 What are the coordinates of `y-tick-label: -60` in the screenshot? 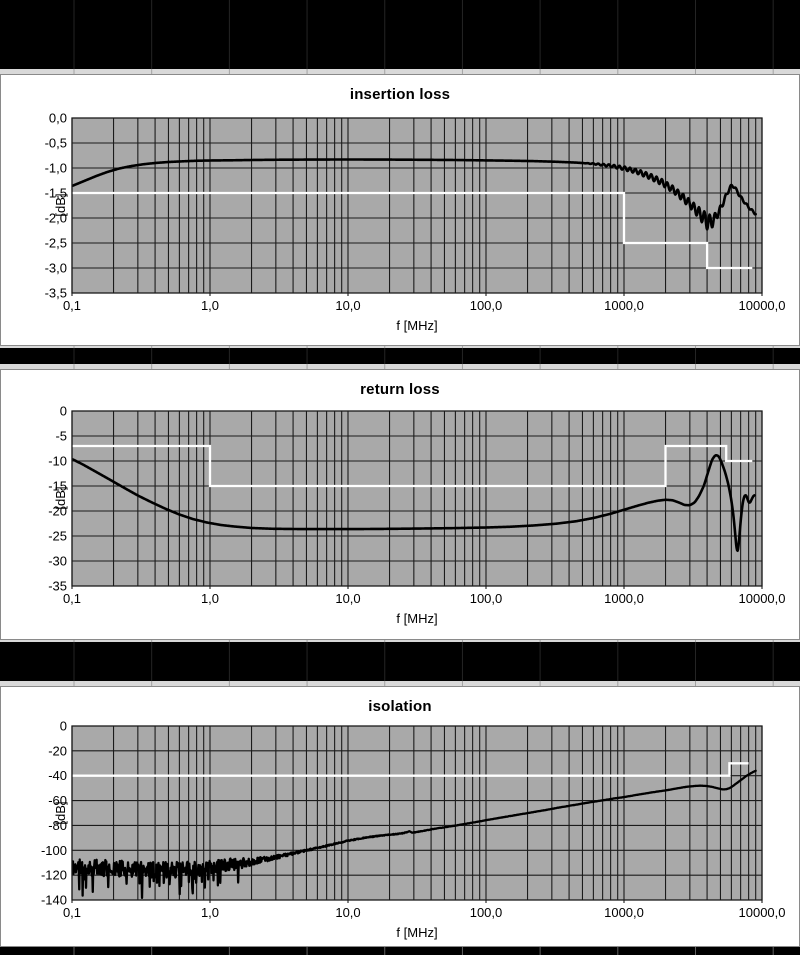 It's located at (57, 800).